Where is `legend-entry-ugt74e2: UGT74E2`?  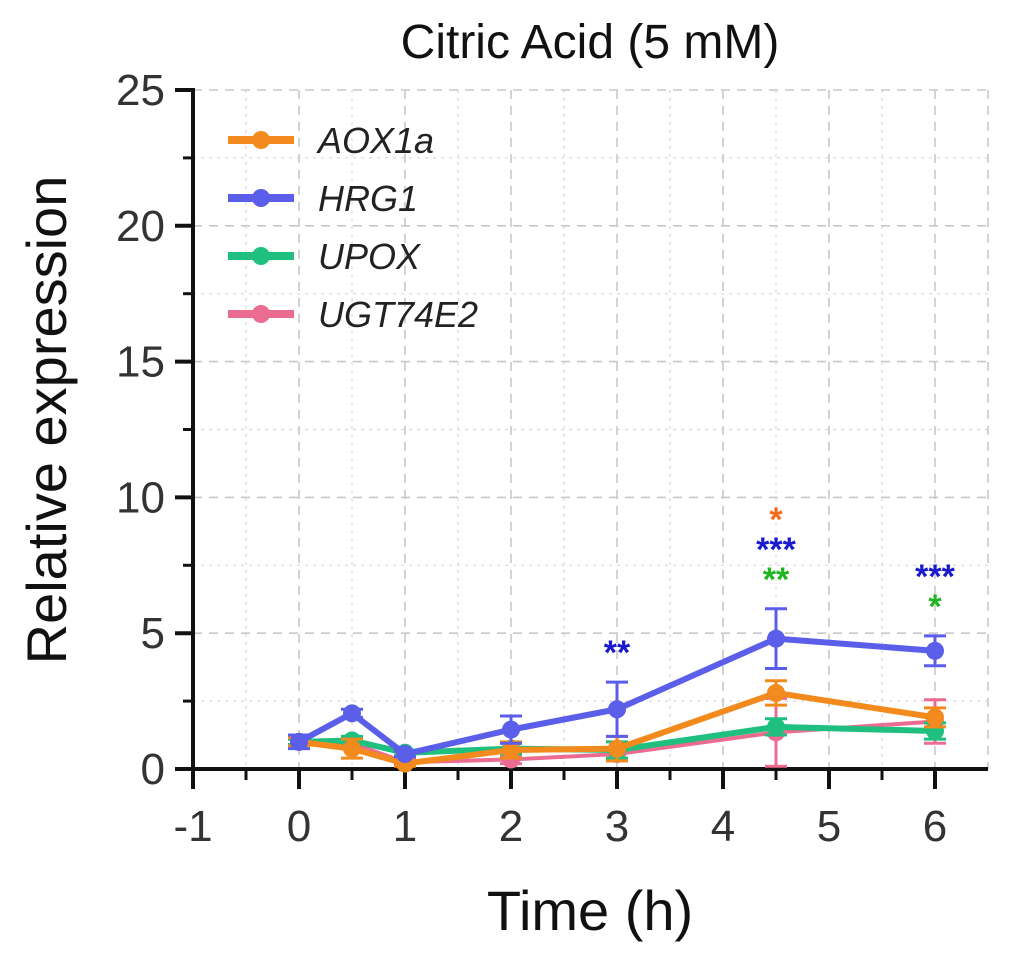 legend-entry-ugt74e2: UGT74E2 is located at coordinates (353, 314).